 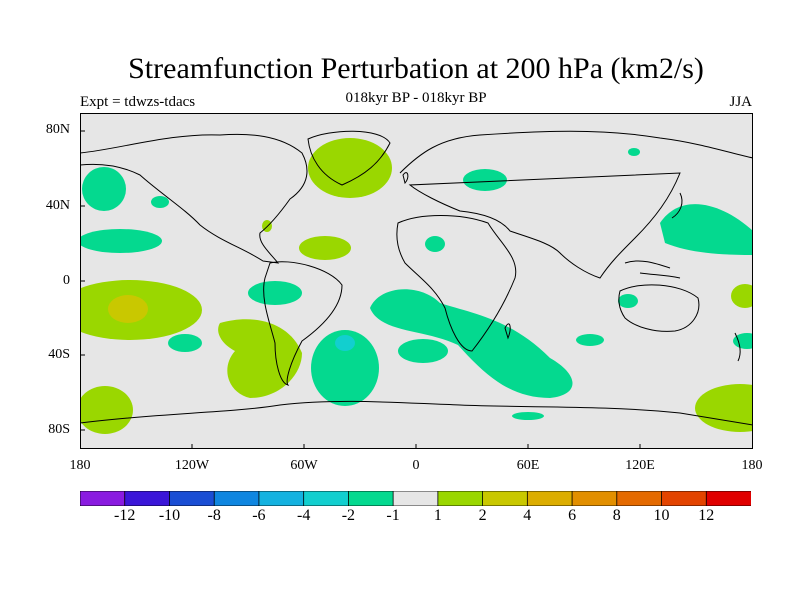 I want to click on coastline-south-america, so click(x=303, y=323).